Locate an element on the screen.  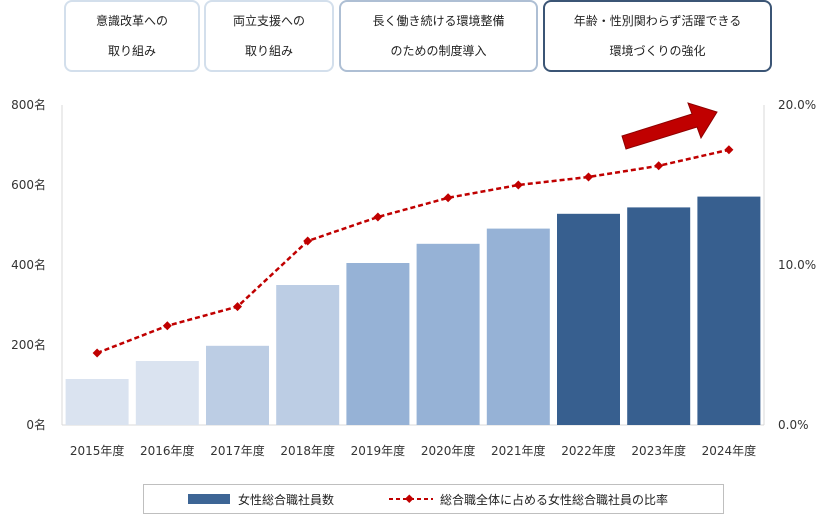
x-tick-label: 2023年度 is located at coordinates (658, 450).